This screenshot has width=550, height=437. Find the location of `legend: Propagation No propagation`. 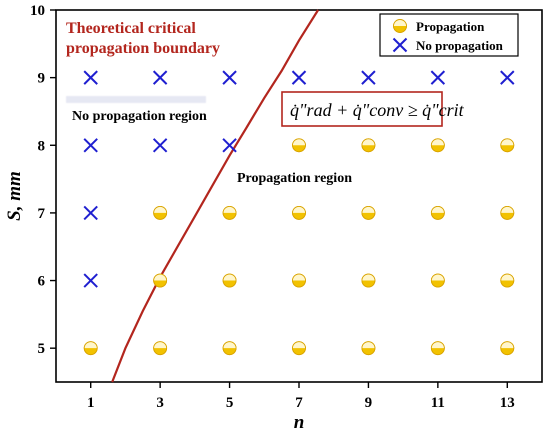

legend: Propagation No propagation is located at coordinates (449, 35).